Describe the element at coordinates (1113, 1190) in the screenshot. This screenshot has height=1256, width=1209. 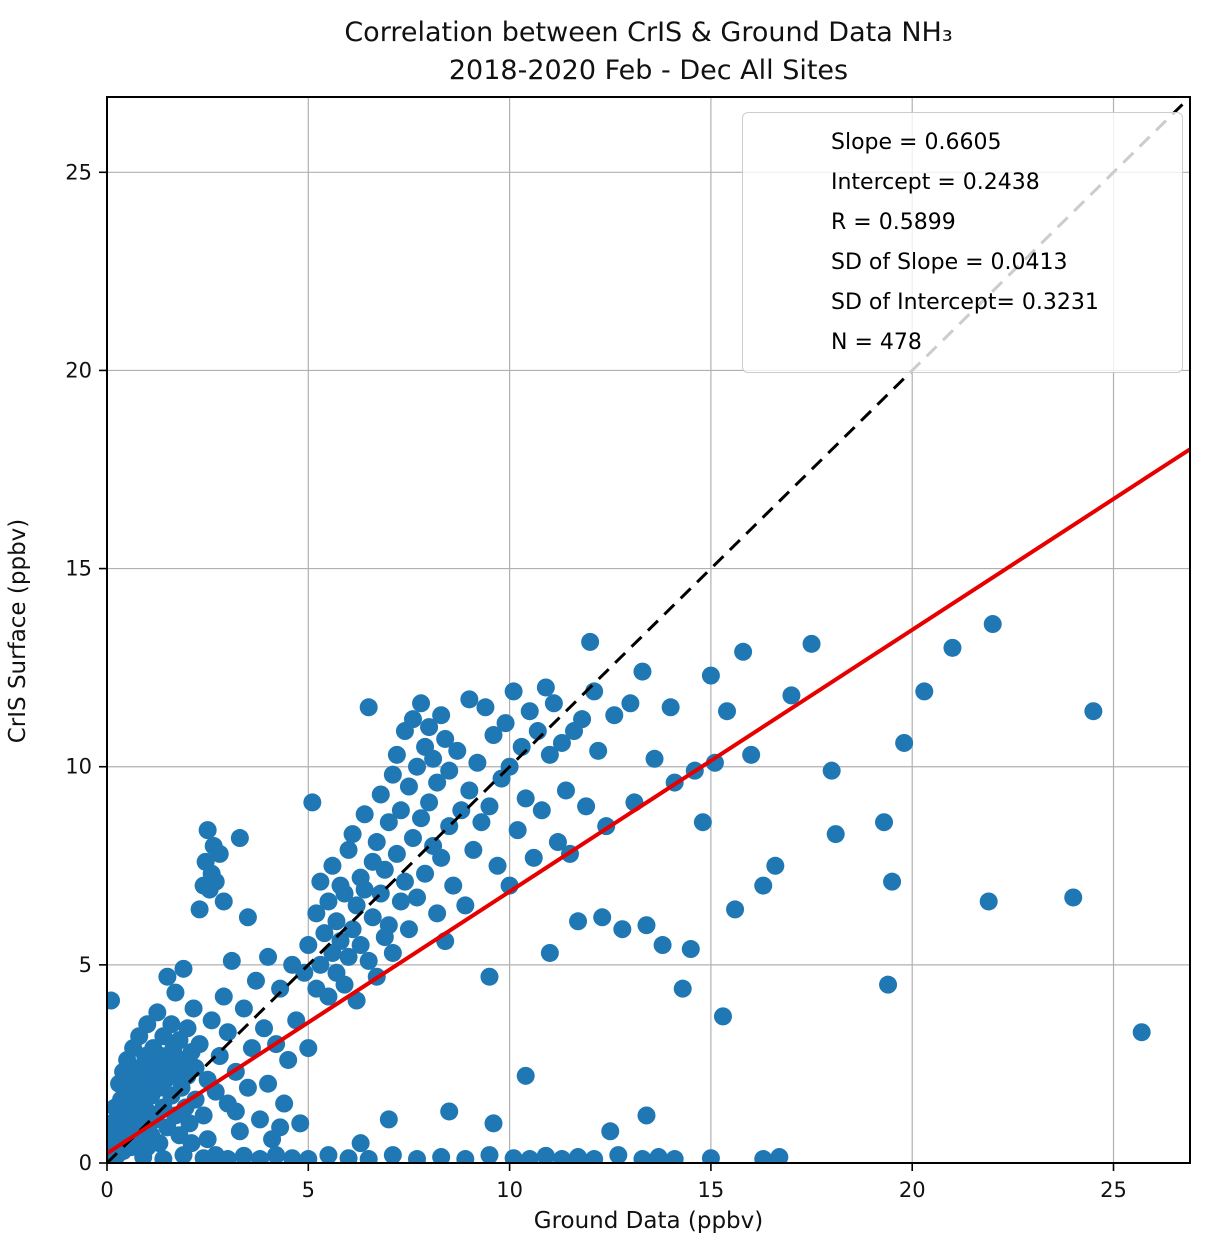
I see `x-tick-label: 25` at that location.